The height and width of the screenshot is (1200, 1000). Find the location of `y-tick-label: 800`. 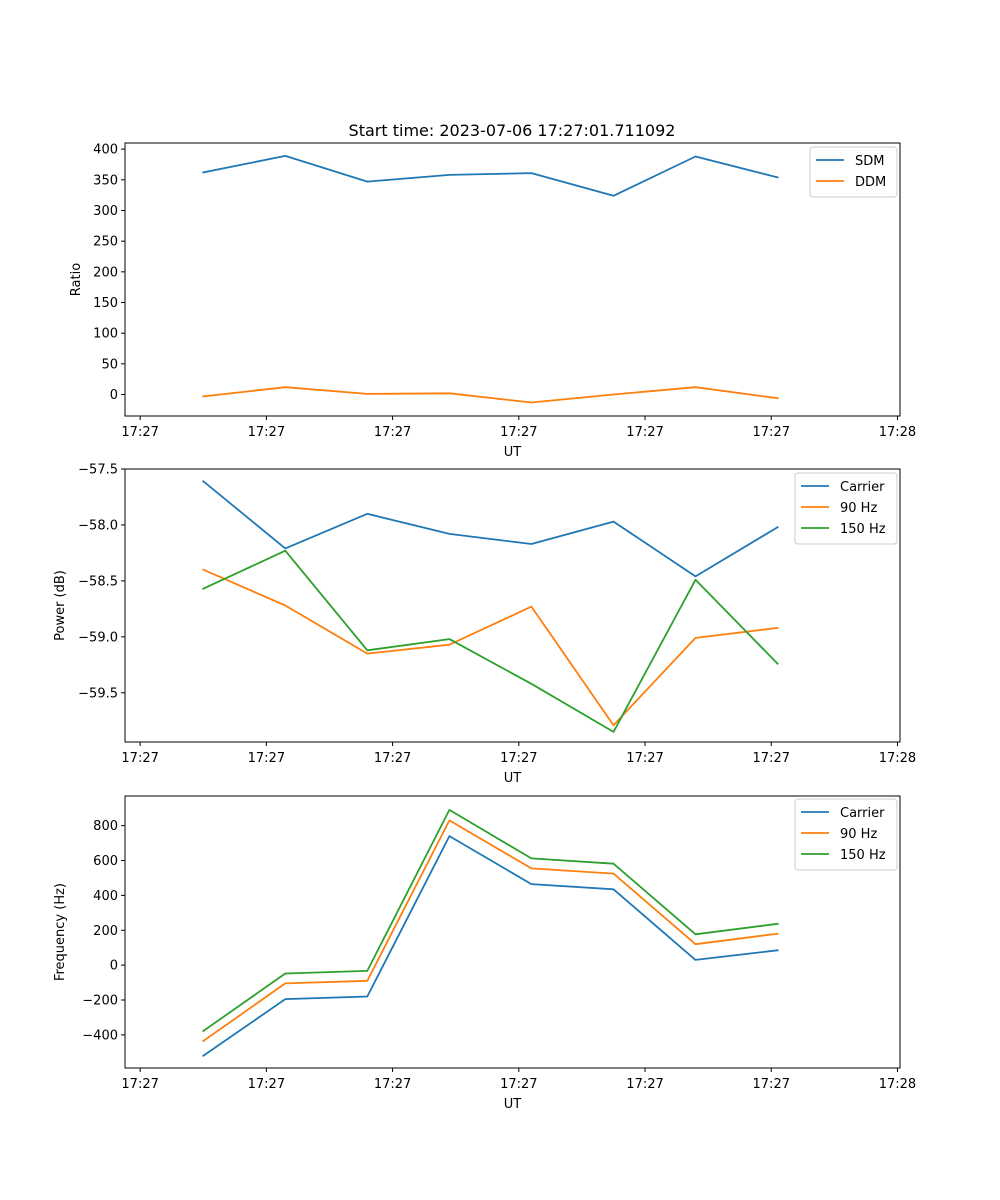

y-tick-label: 800 is located at coordinates (105, 826).